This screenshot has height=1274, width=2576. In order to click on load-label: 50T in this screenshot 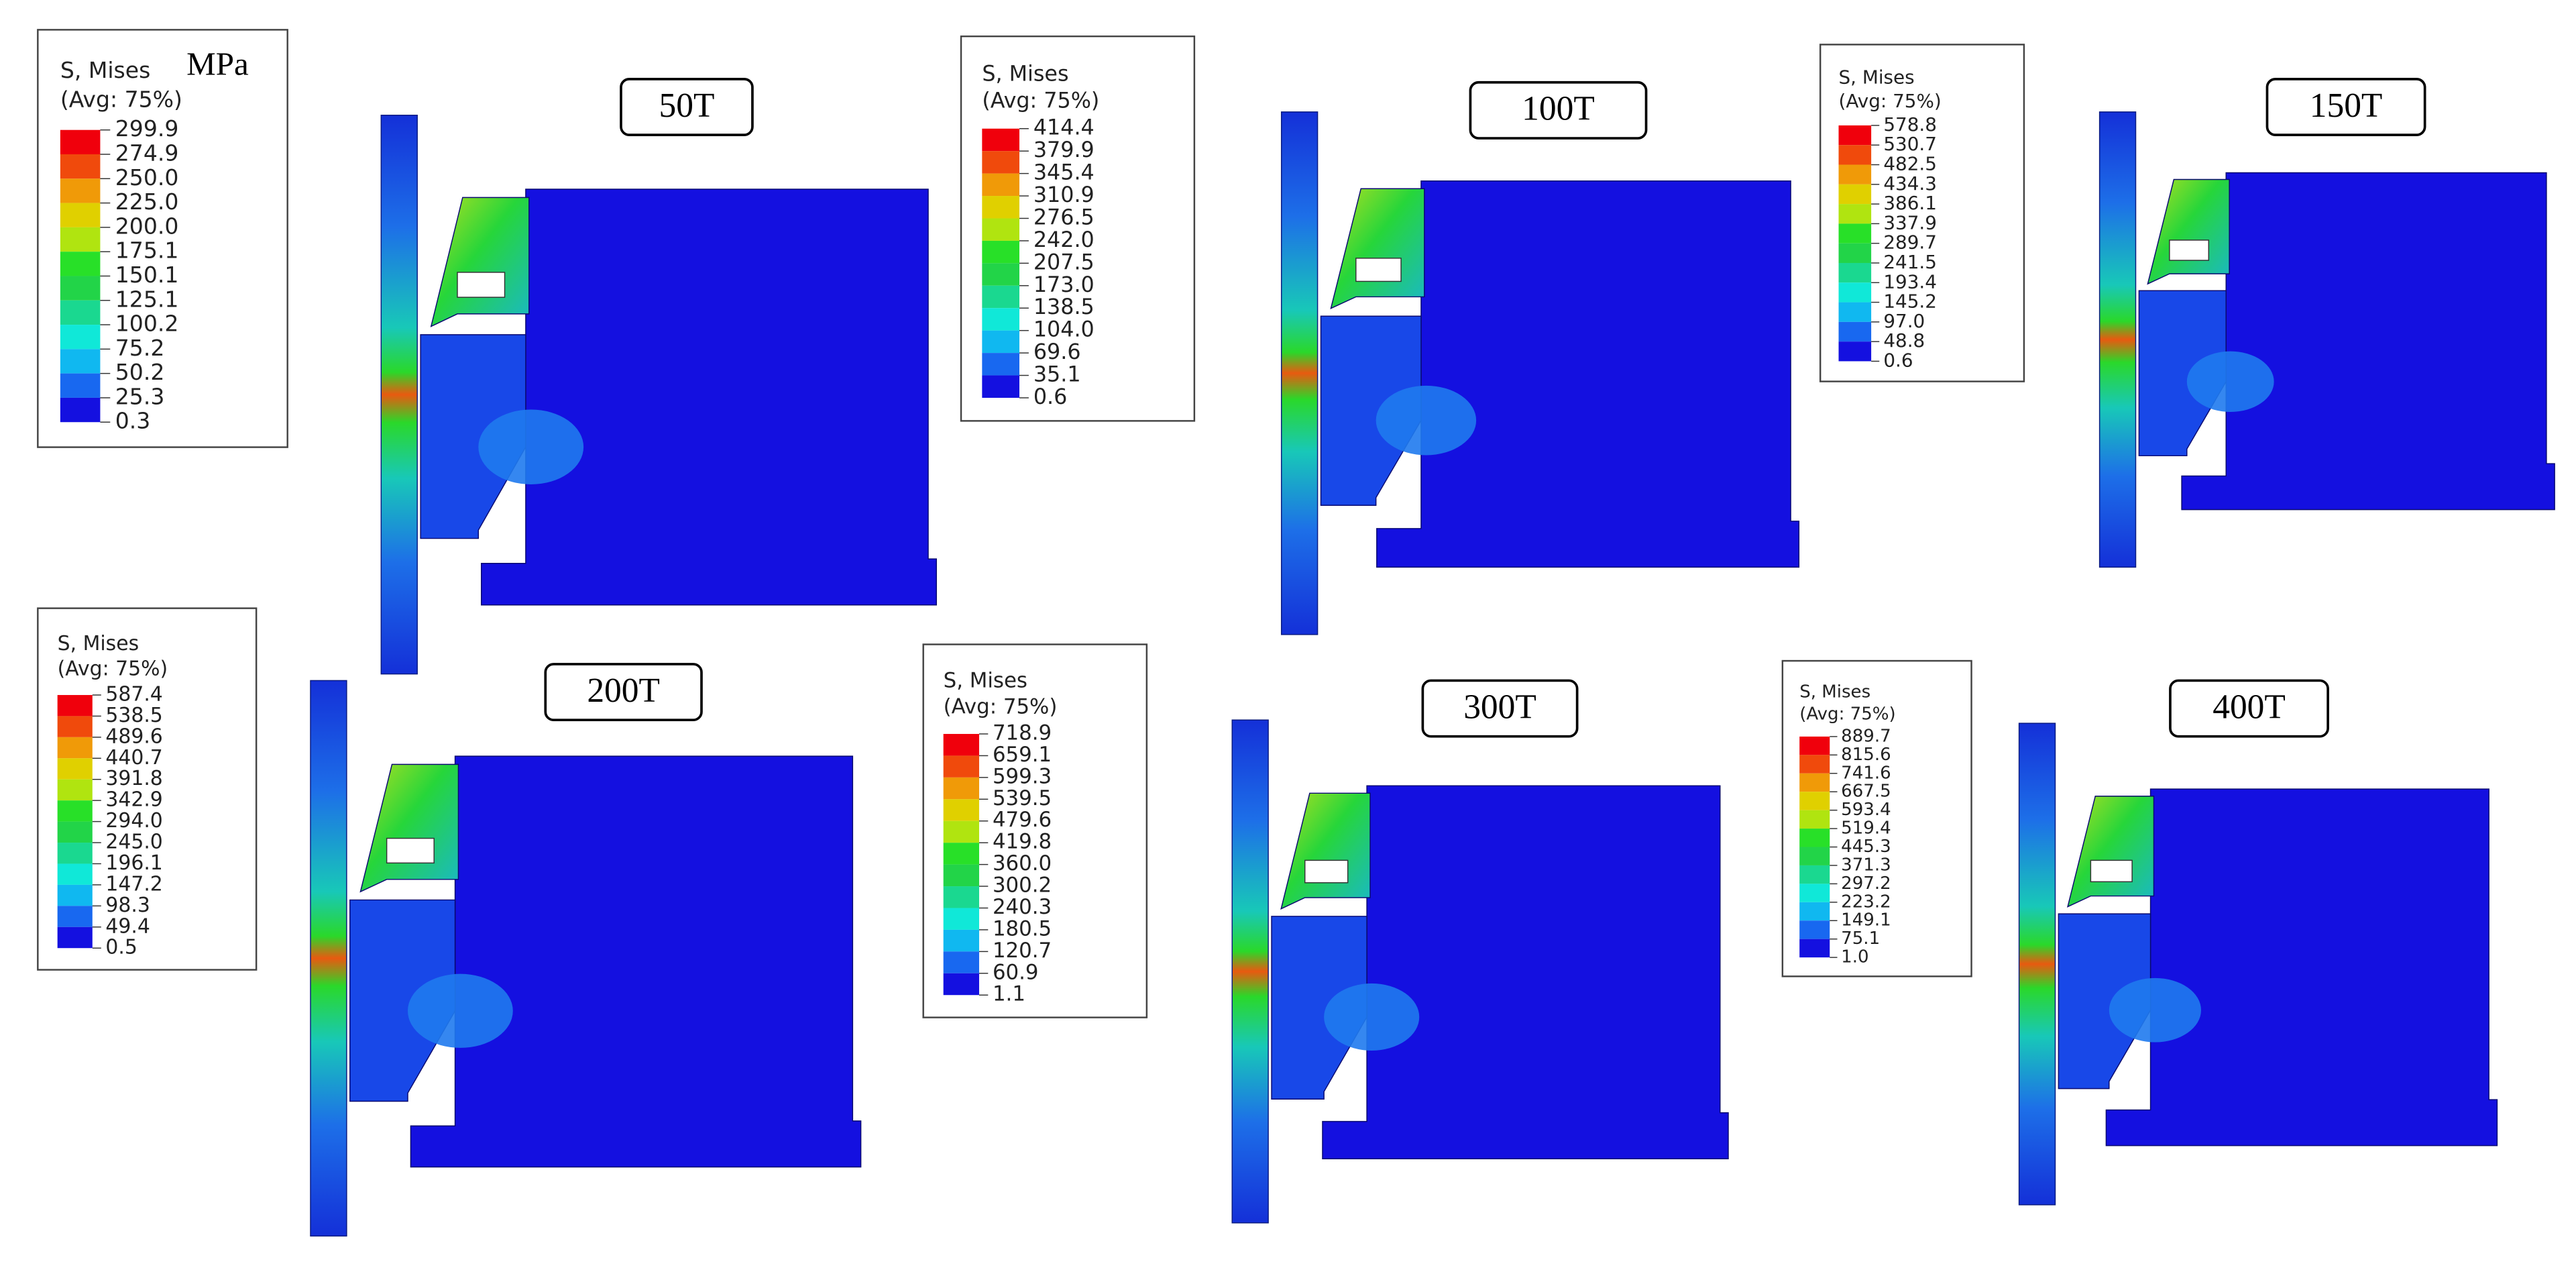, I will do `click(687, 106)`.